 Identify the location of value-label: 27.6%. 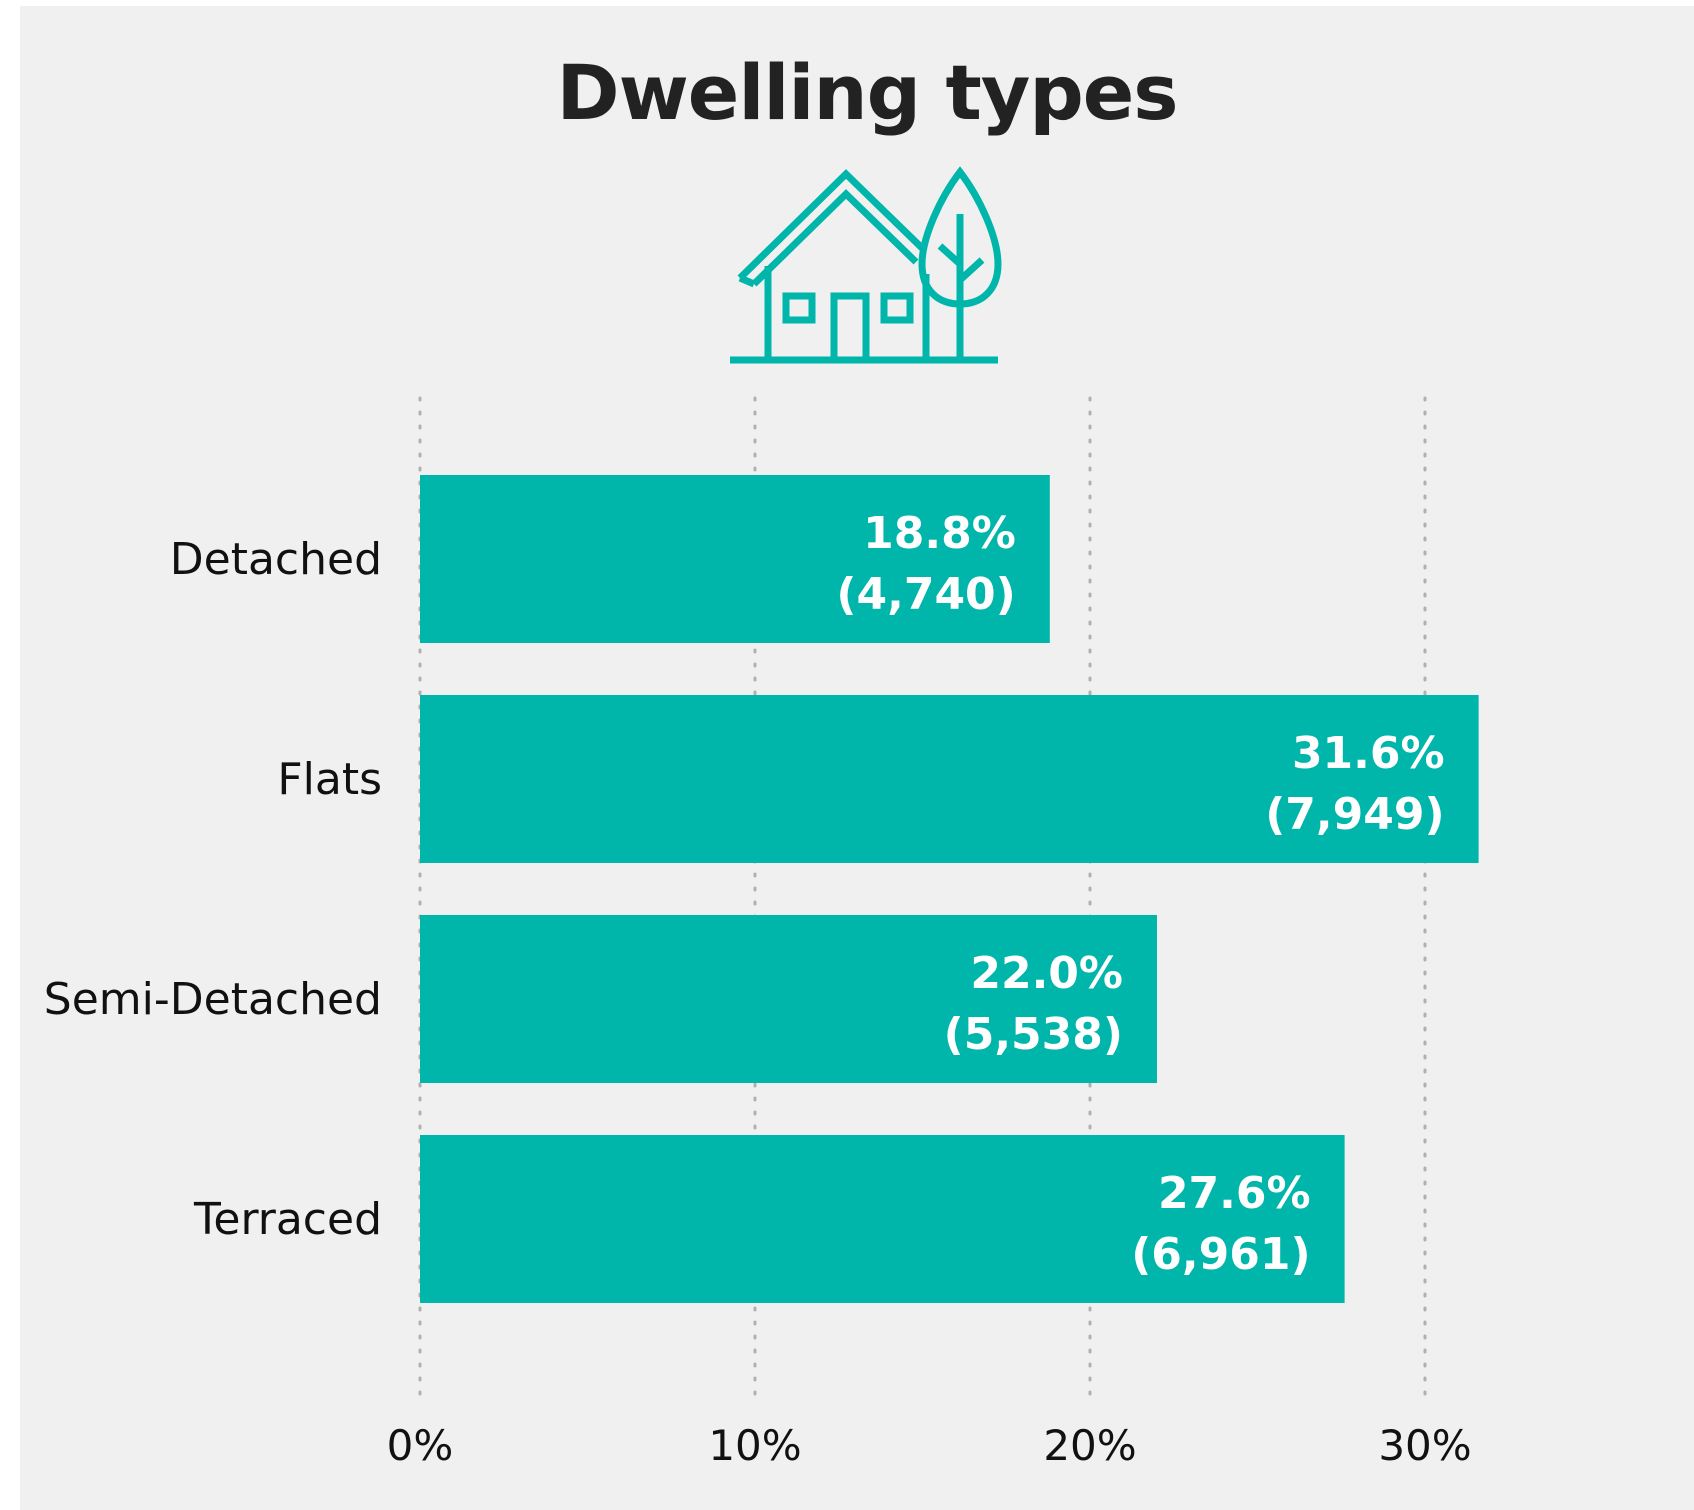
(1234, 1193).